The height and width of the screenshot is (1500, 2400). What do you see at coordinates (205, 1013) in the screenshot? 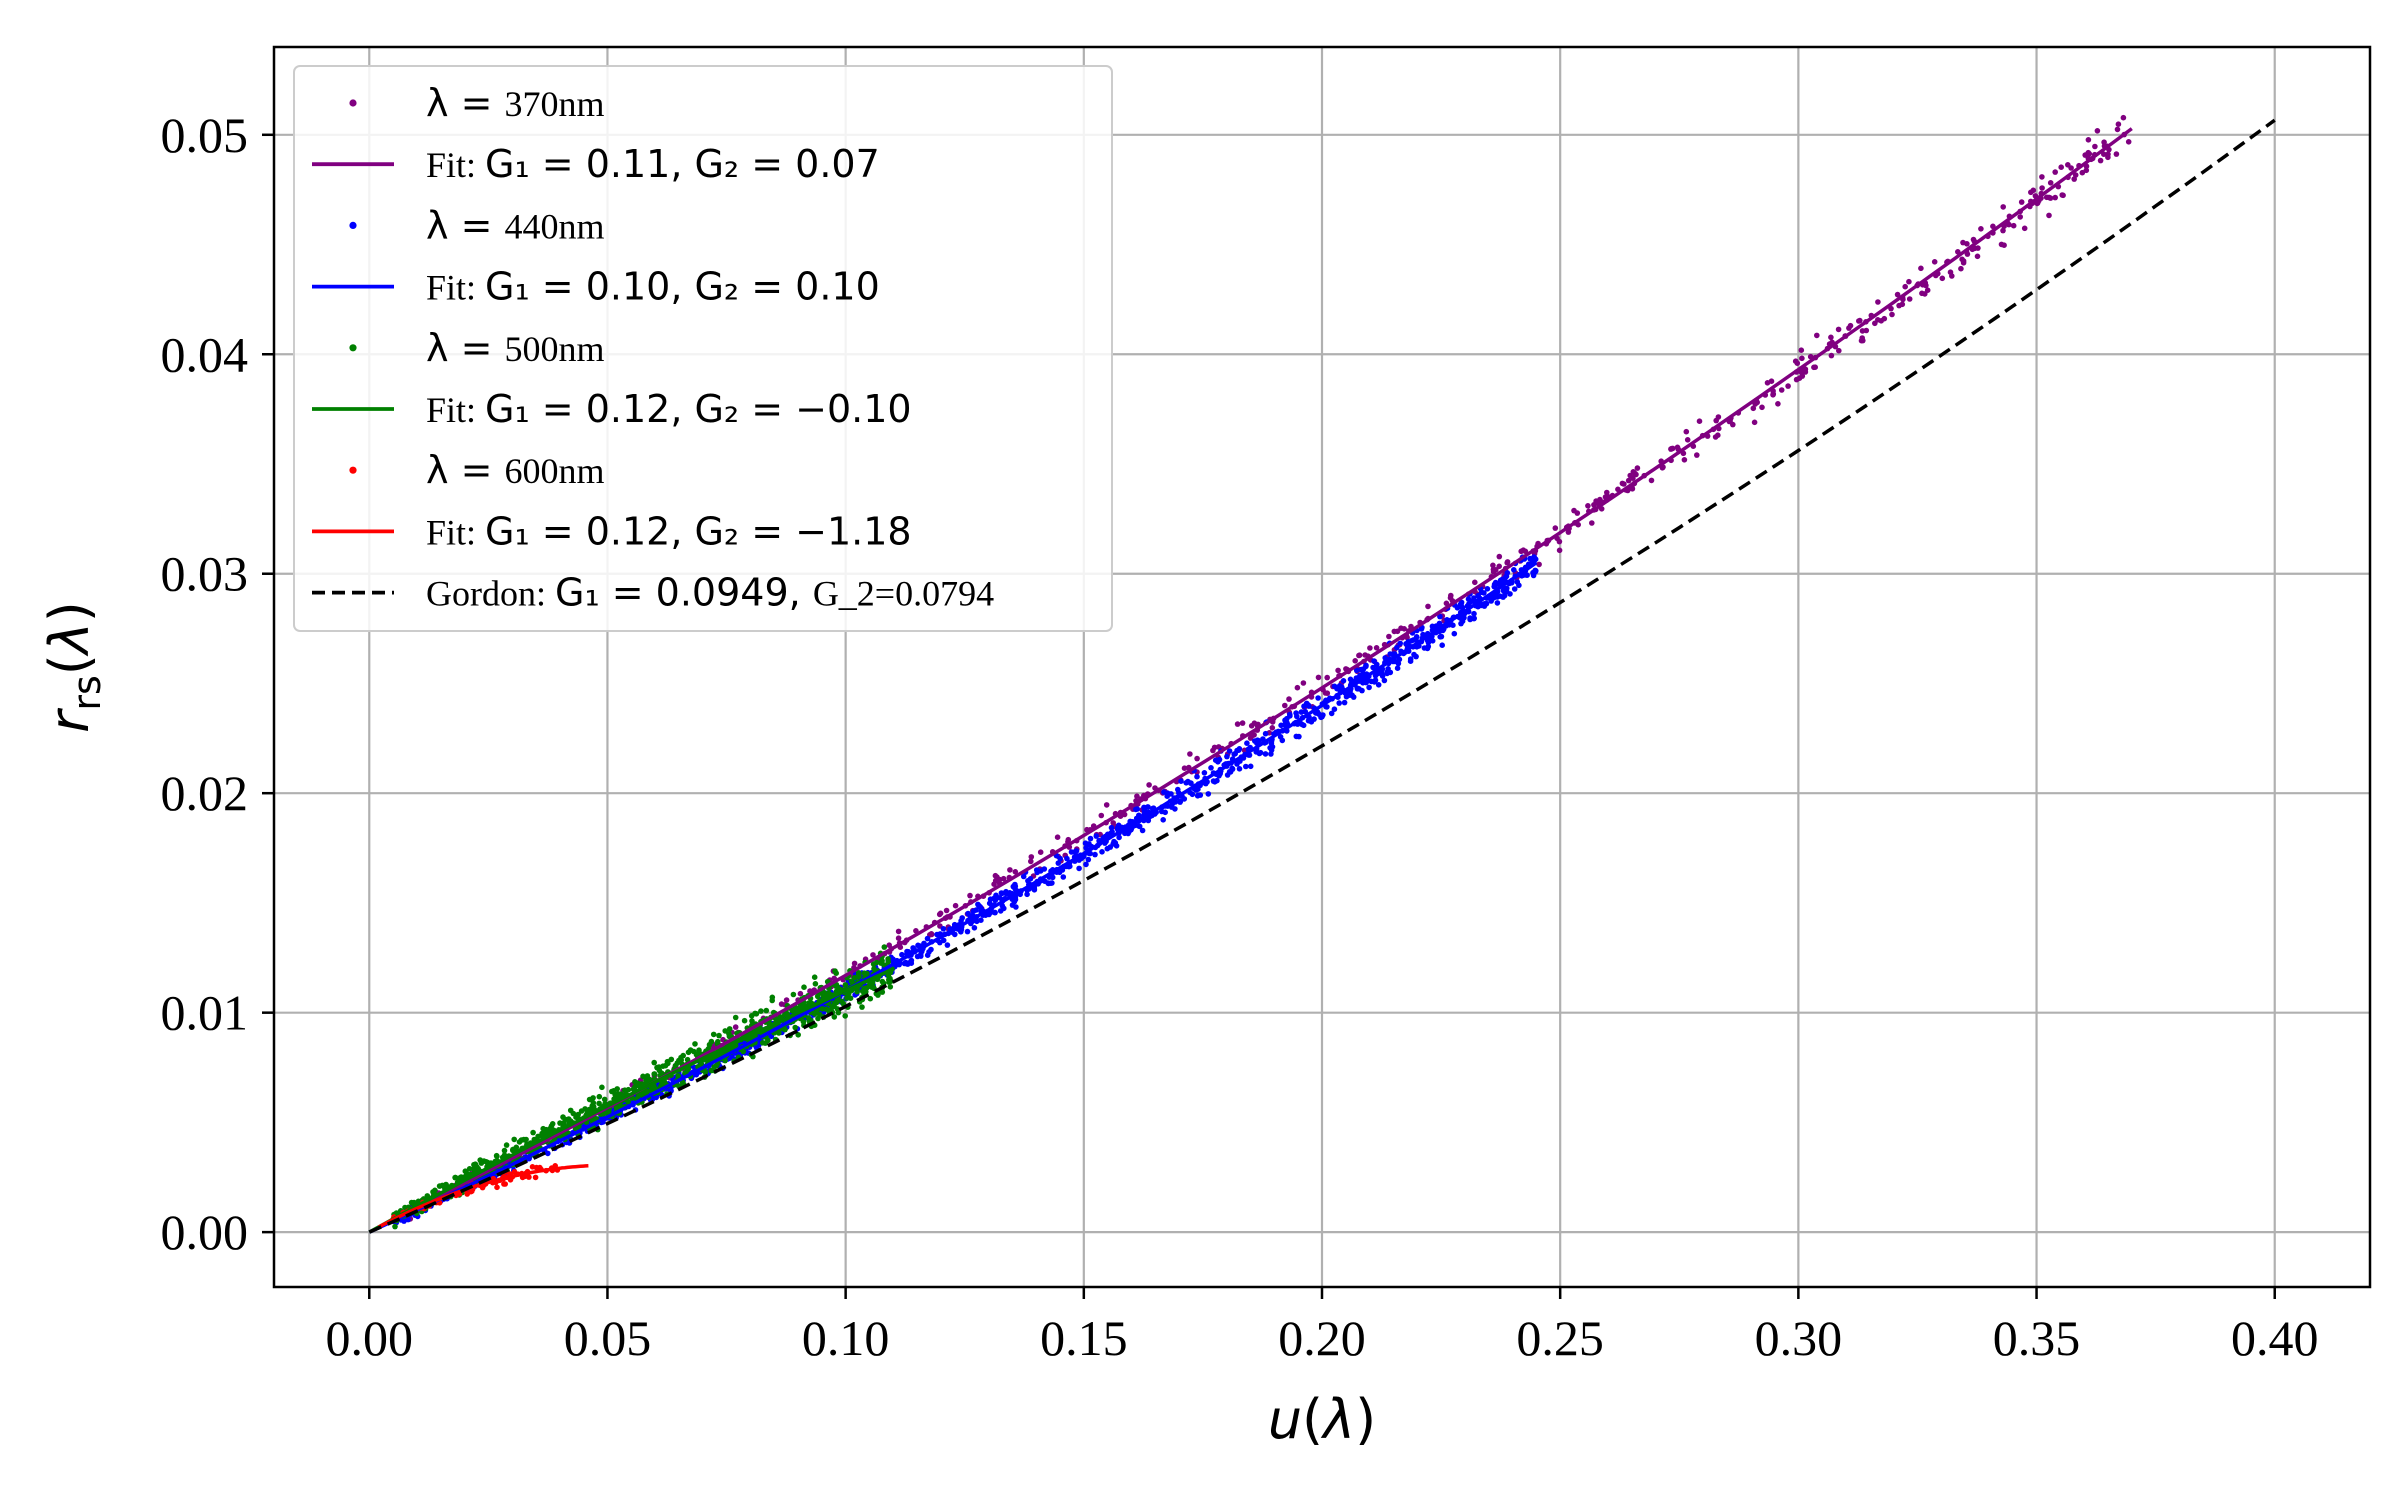
I see `y-tick-label: 0.01` at bounding box center [205, 1013].